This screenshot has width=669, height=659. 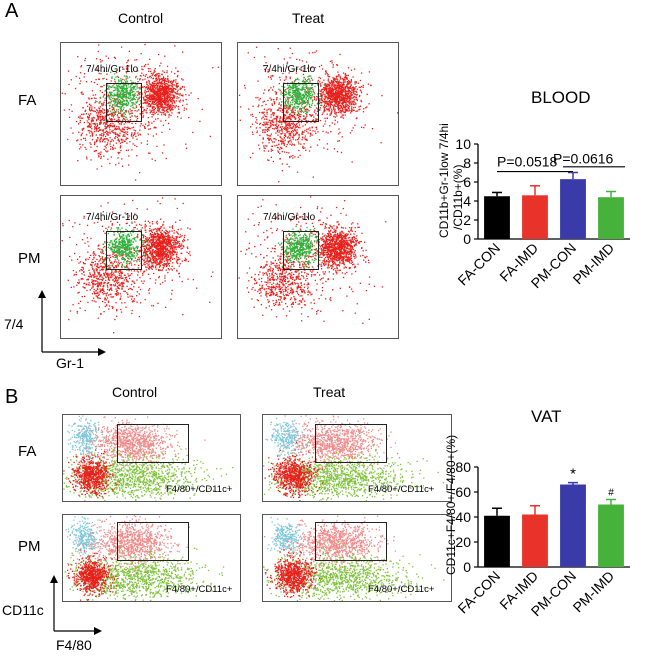 I want to click on y-tick-label: 20, so click(x=463, y=542).